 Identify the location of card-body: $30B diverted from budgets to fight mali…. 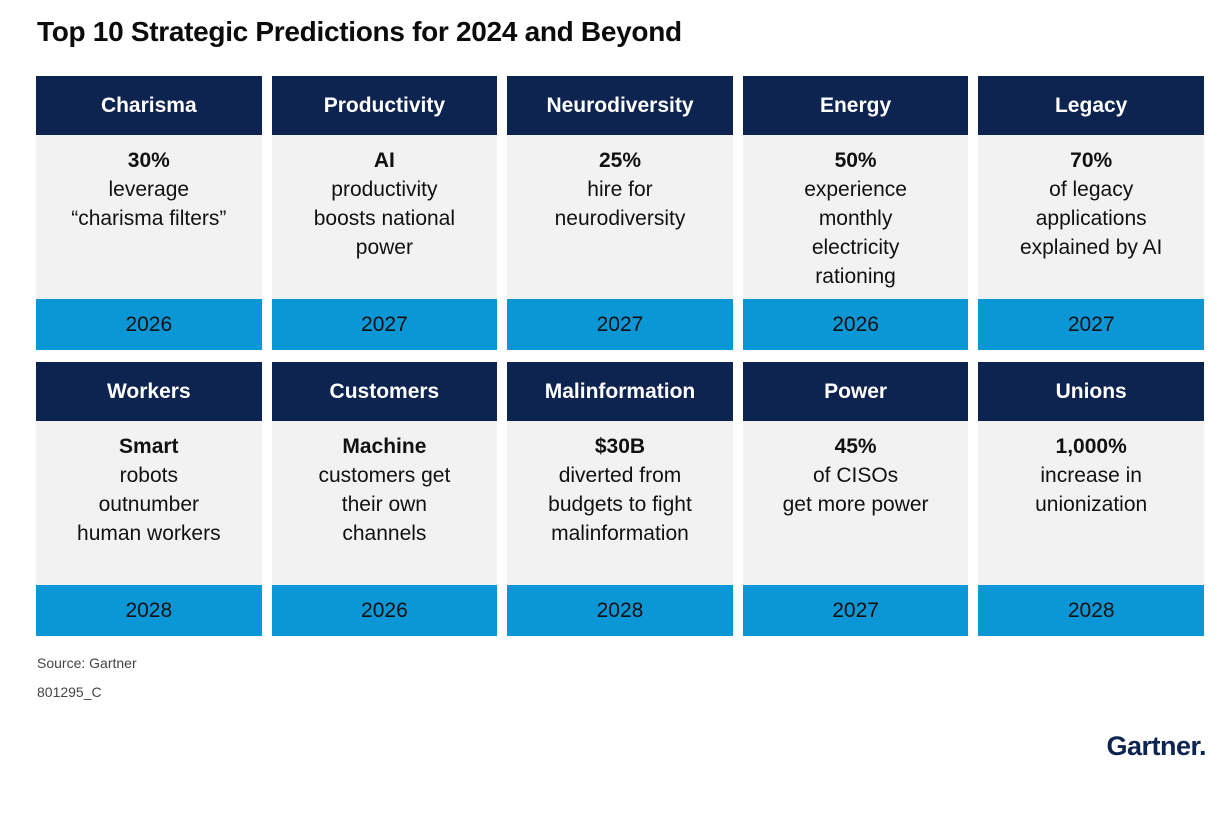
(620, 503).